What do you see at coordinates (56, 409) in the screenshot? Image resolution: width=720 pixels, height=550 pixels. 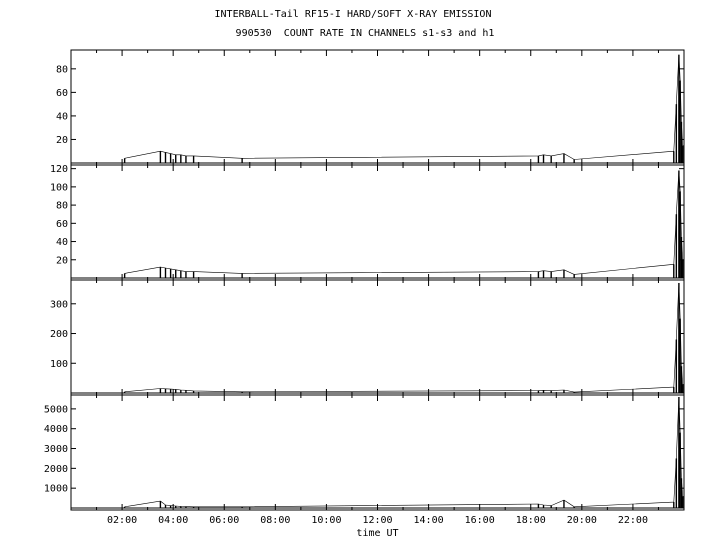 I see `y-tick-label: 5000` at bounding box center [56, 409].